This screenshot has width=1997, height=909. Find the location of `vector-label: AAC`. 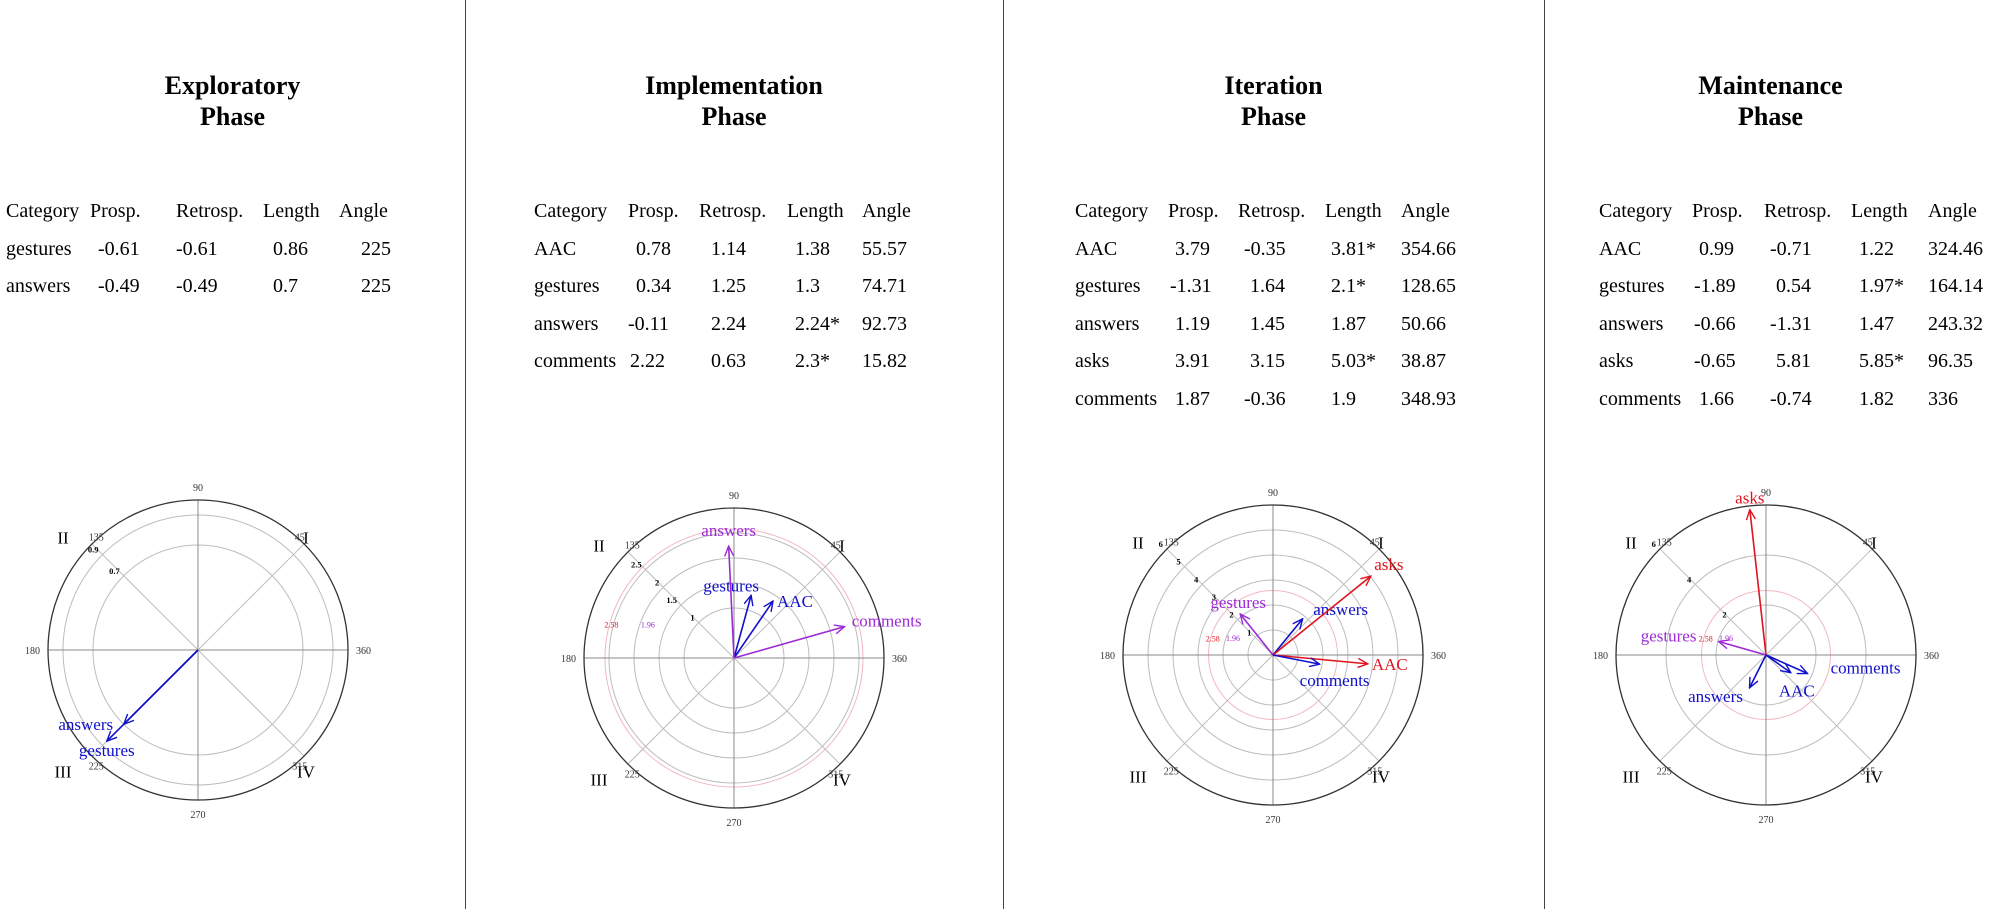

vector-label: AAC is located at coordinates (795, 601).